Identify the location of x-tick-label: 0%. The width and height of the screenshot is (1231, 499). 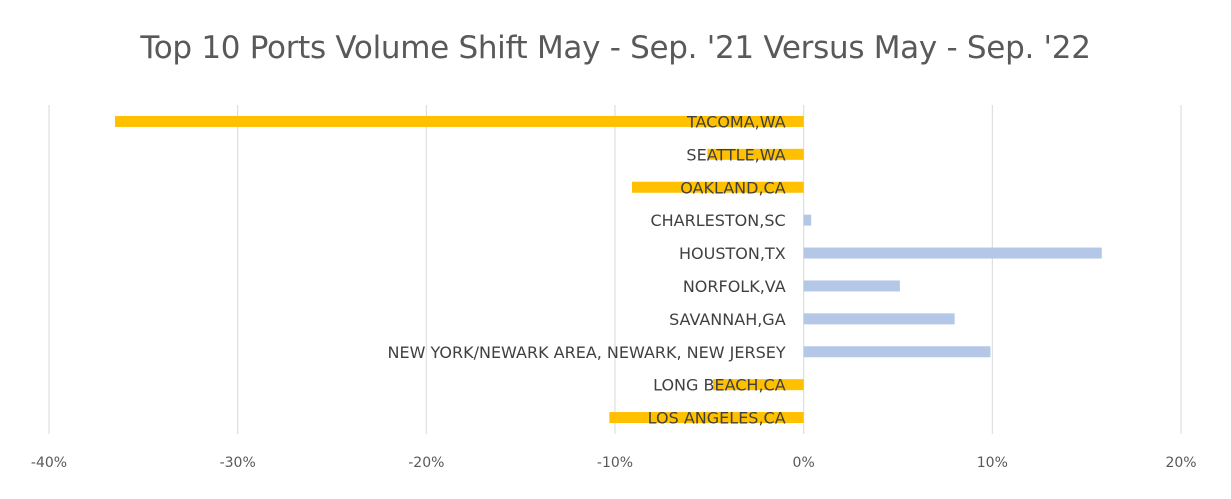
(804, 463).